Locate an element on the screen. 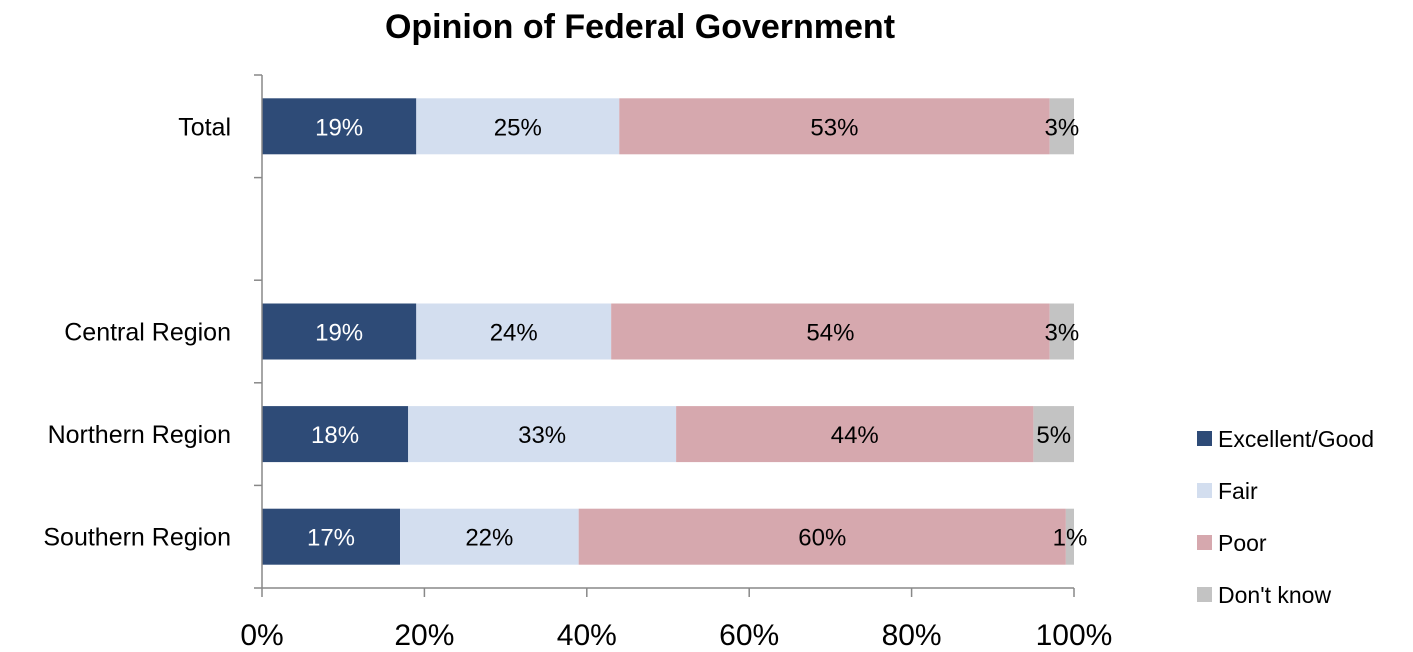 The width and height of the screenshot is (1413, 652). category-label: Northern Region is located at coordinates (139, 435).